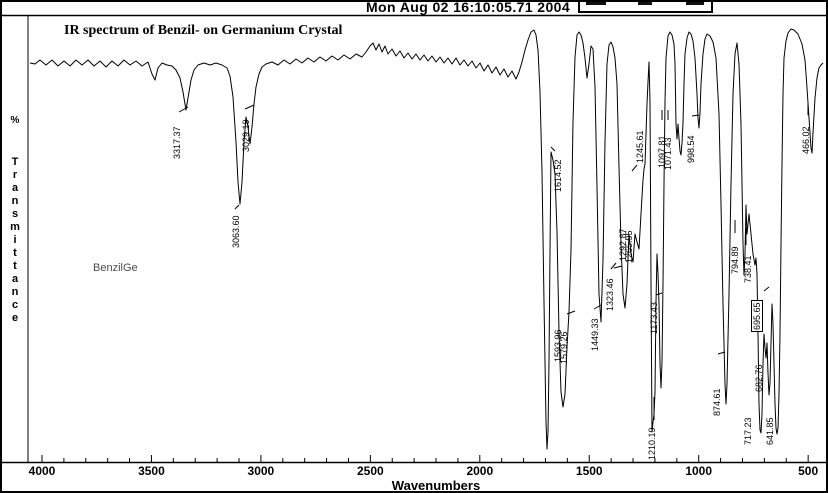 The image size is (828, 493). Describe the element at coordinates (640, 146) in the screenshot. I see `peak-label: 1245.61` at that location.